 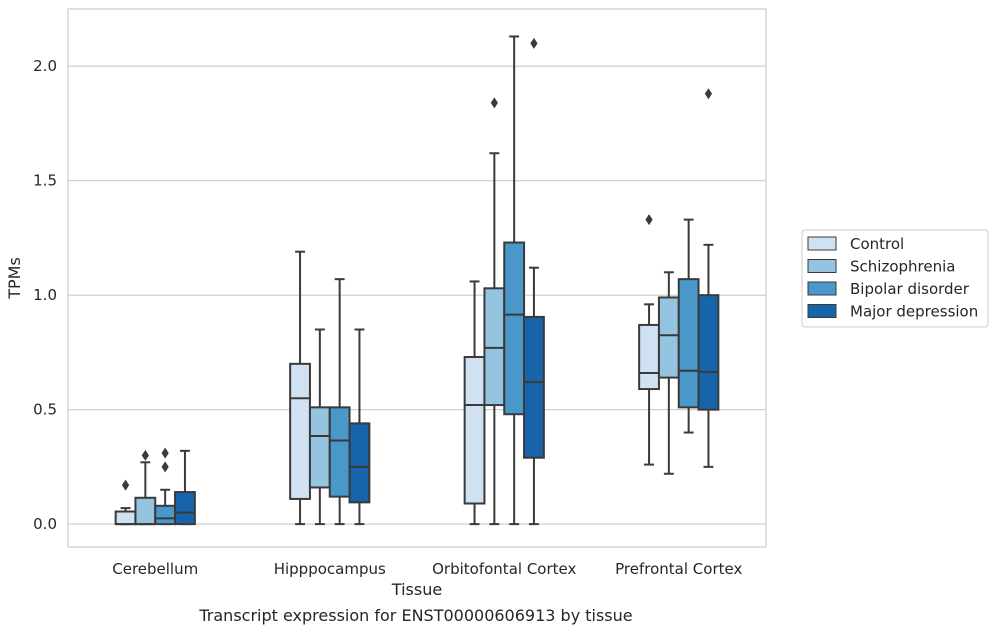 I want to click on y-tick-label: 0.0, so click(x=45, y=524).